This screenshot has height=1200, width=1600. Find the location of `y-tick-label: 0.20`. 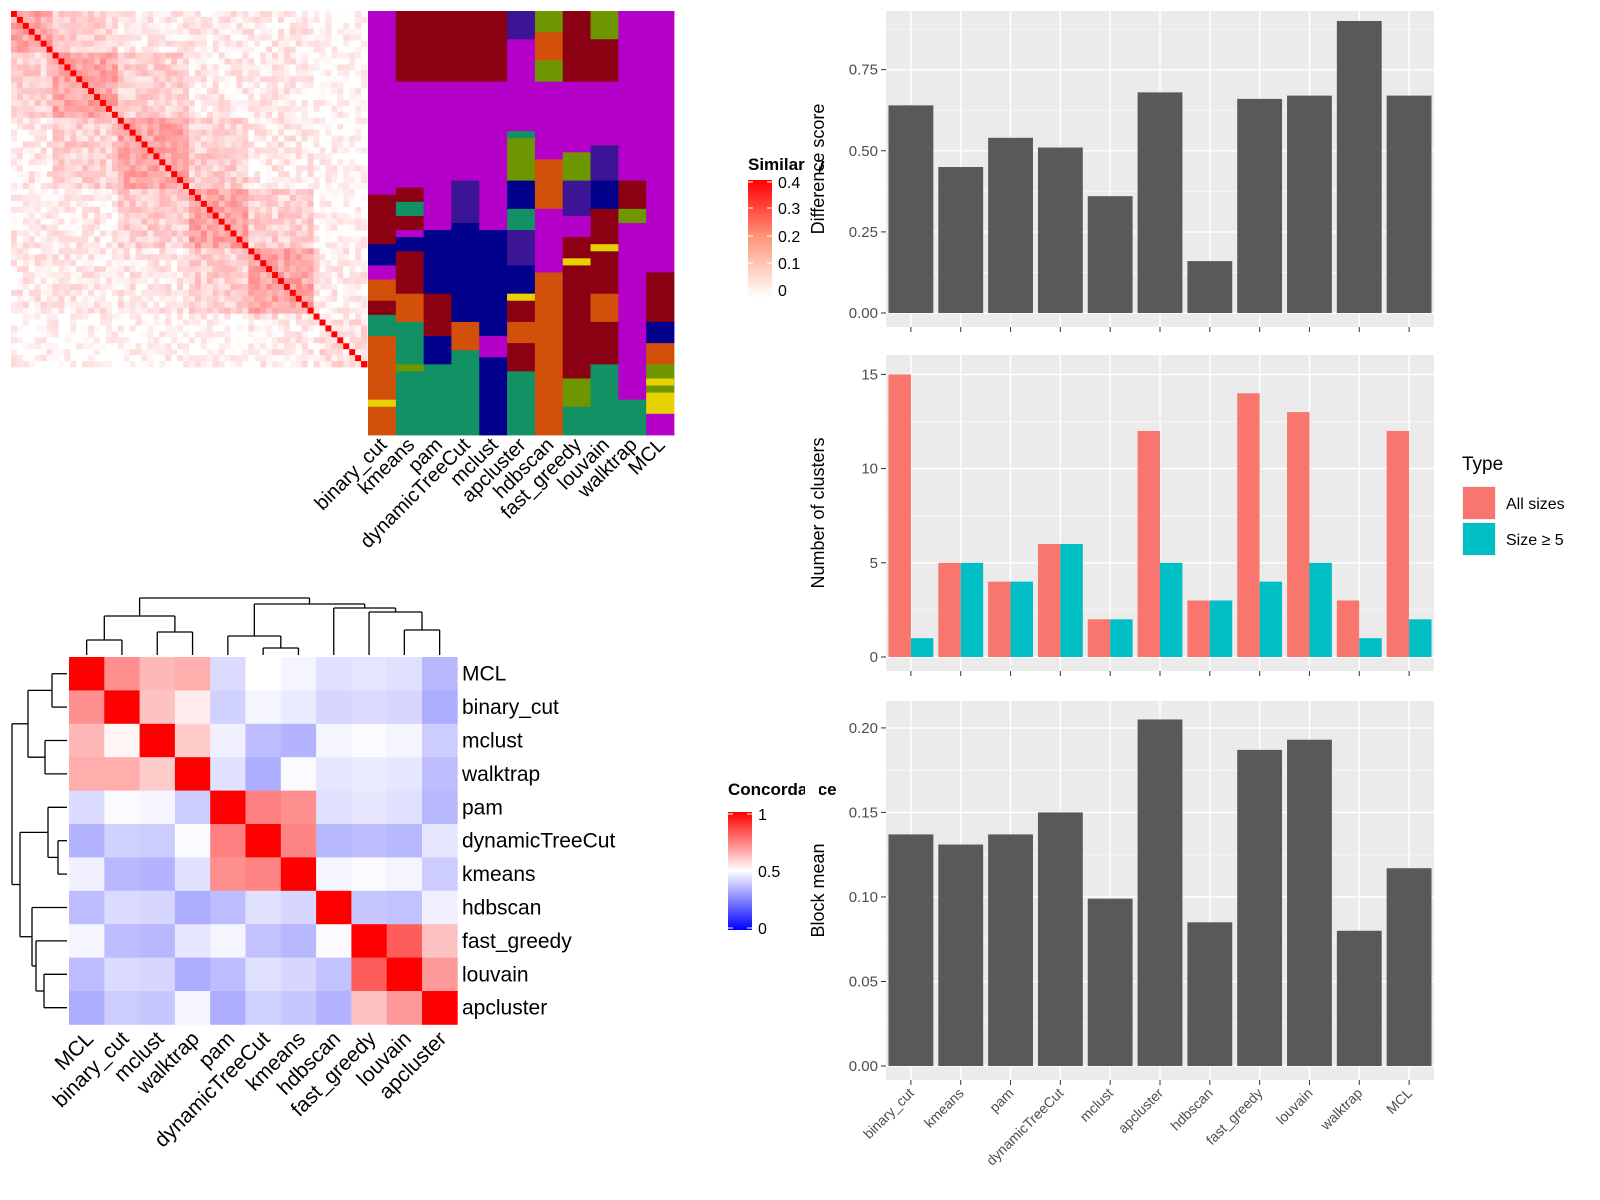

y-tick-label: 0.20 is located at coordinates (863, 728).